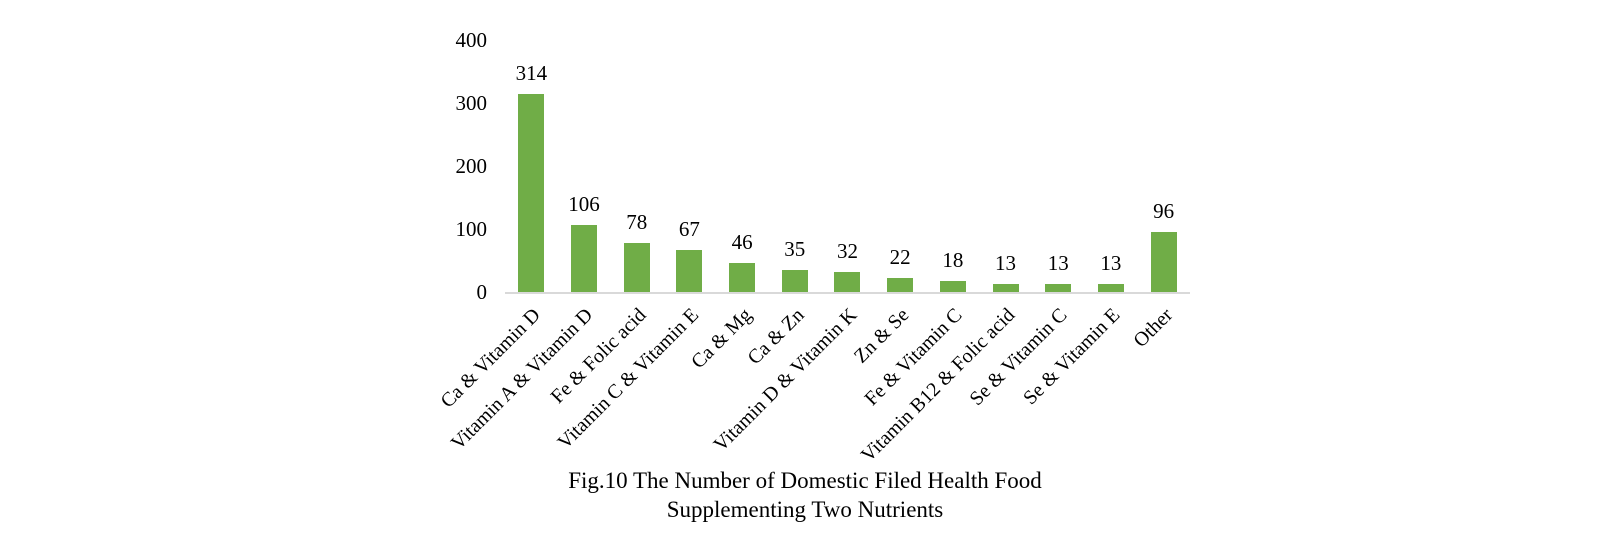 Image resolution: width=1618 pixels, height=535 pixels. What do you see at coordinates (742, 242) in the screenshot?
I see `bar-value-label: 46` at bounding box center [742, 242].